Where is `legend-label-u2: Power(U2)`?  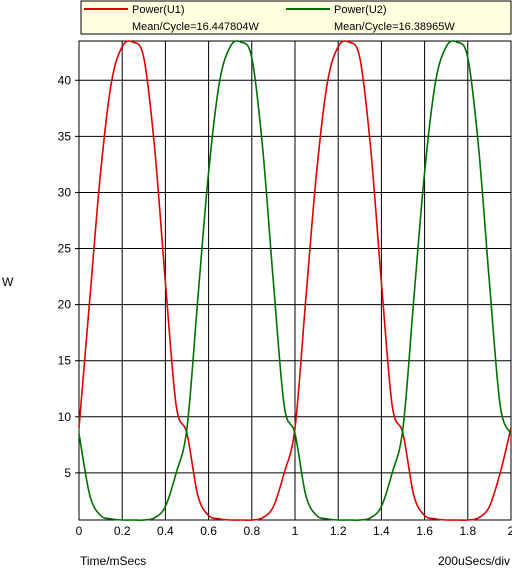 legend-label-u2: Power(U2) is located at coordinates (360, 10).